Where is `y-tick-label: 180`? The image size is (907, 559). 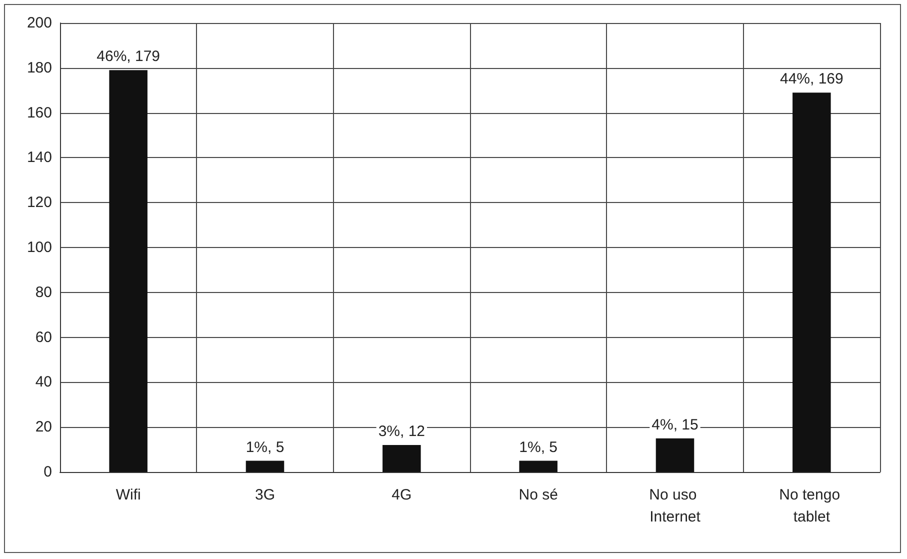 y-tick-label: 180 is located at coordinates (39, 67).